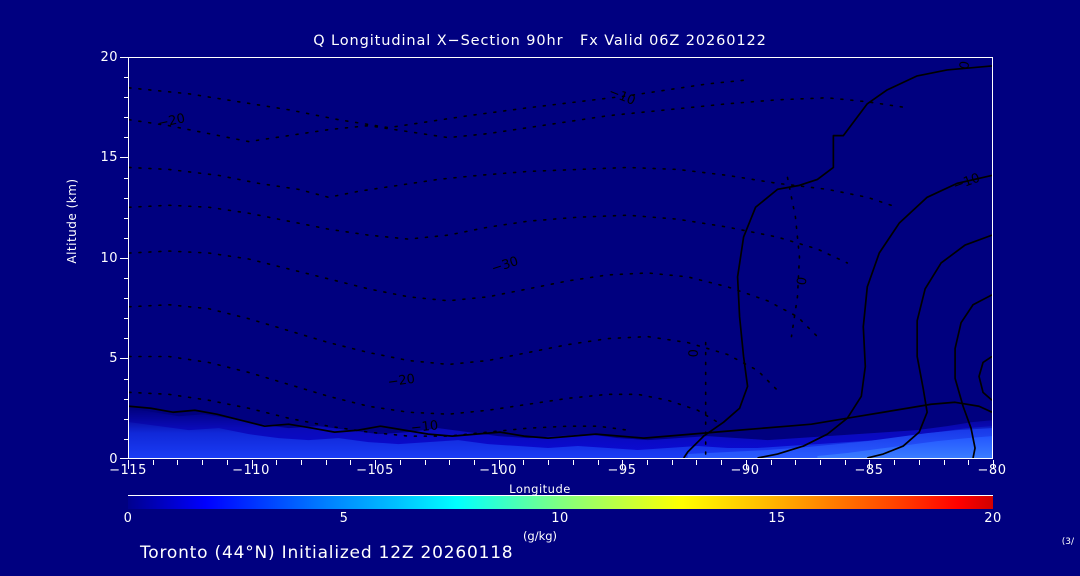 This screenshot has width=1080, height=576. I want to click on y-tick-label: 0, so click(113, 459).